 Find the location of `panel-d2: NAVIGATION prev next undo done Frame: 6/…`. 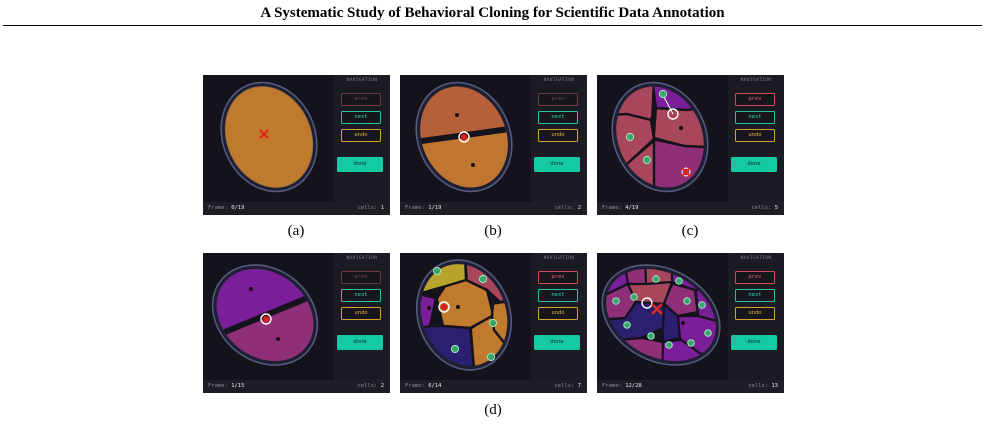

panel-d2: NAVIGATION prev next undo done Frame: 6/… is located at coordinates (493, 323).